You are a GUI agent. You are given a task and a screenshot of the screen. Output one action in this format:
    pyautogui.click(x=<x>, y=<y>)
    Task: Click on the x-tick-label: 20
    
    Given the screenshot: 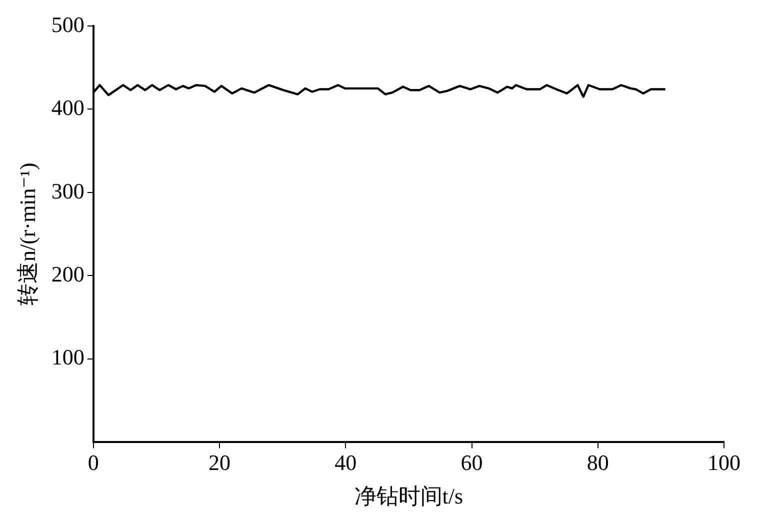 What is the action you would take?
    pyautogui.click(x=219, y=463)
    